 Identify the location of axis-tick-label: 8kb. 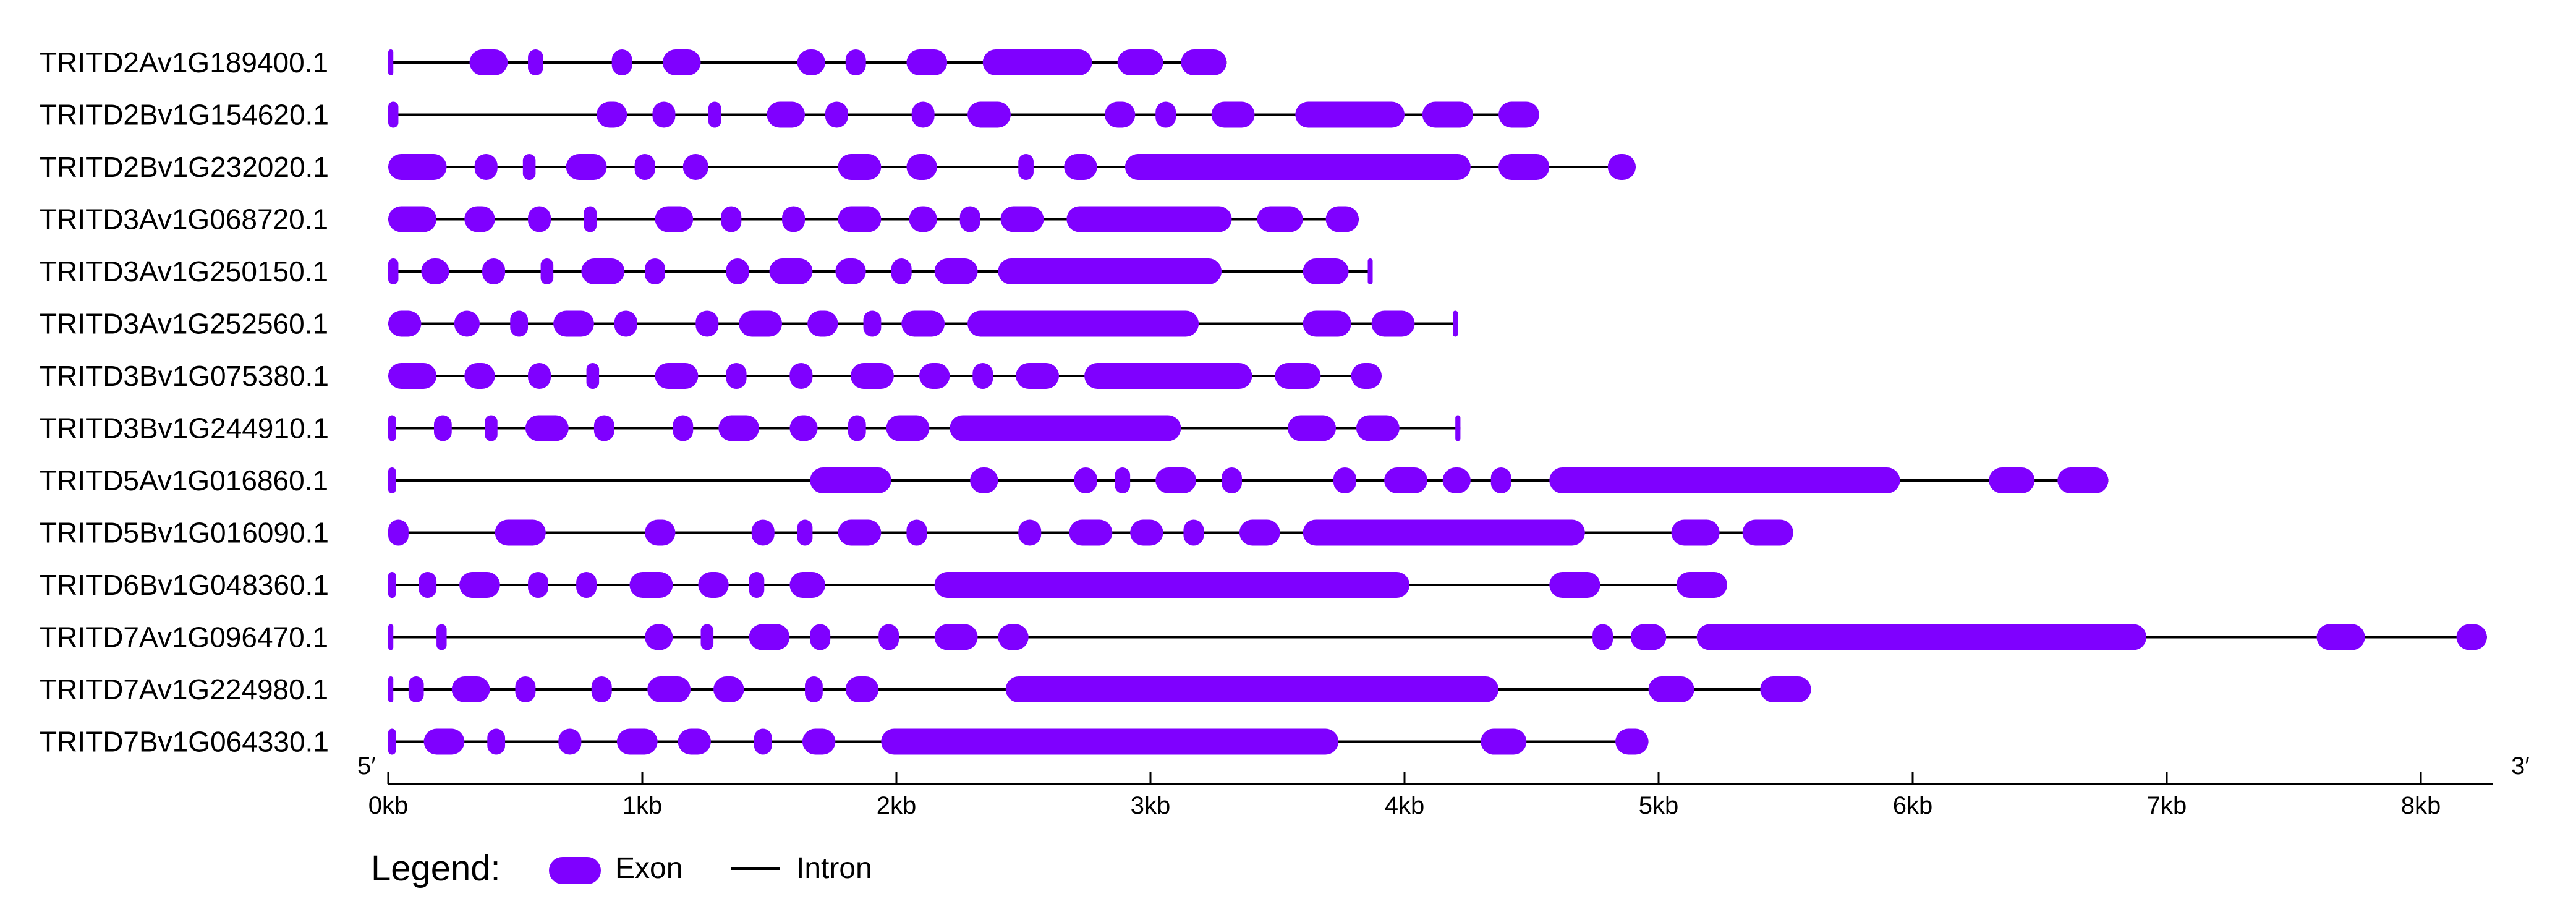
(2421, 805).